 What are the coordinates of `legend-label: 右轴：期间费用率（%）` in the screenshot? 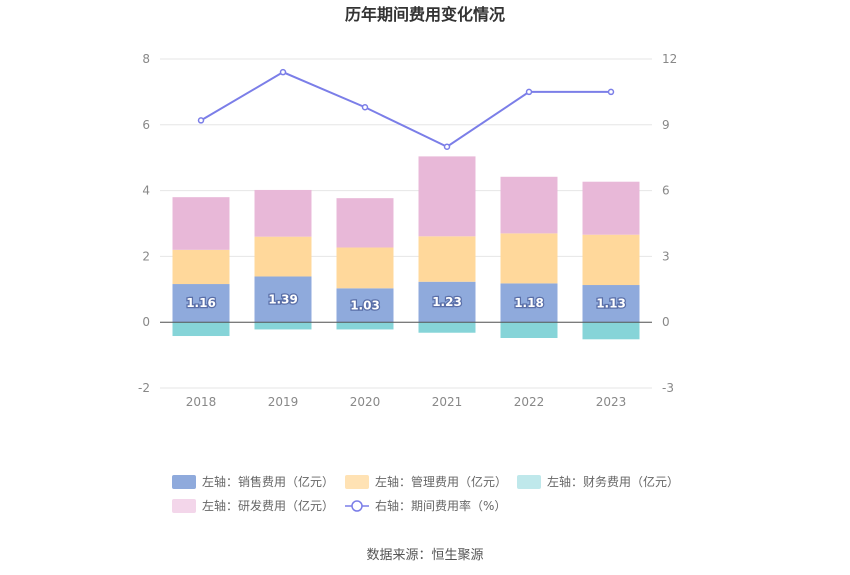 It's located at (440, 505).